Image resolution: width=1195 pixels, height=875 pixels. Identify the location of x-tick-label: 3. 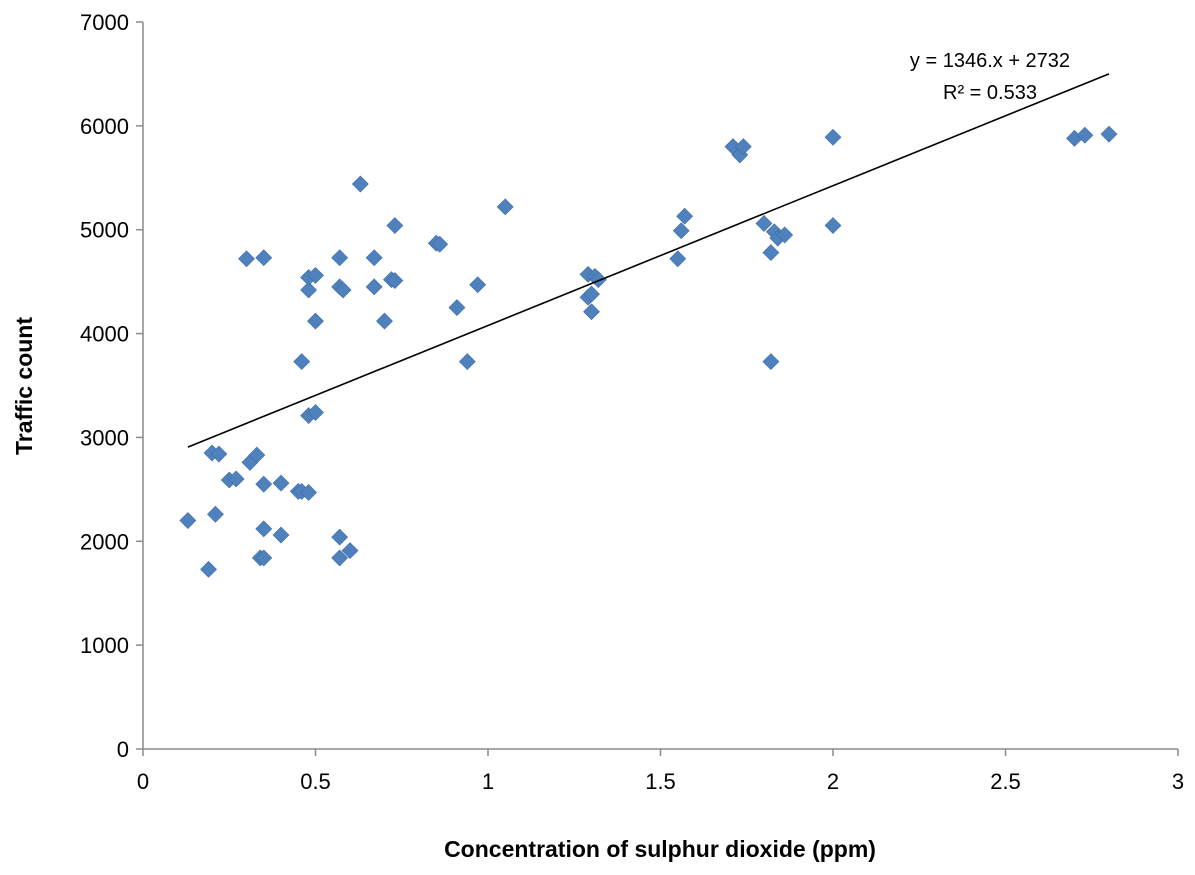
(1178, 781).